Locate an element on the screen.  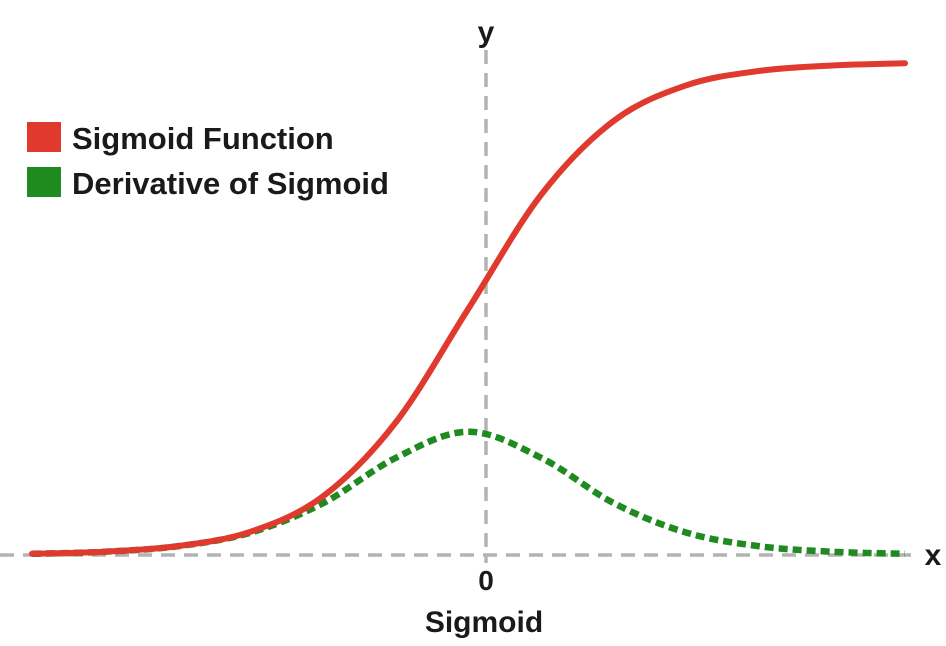
legend-swatch-derivative is located at coordinates (44, 182).